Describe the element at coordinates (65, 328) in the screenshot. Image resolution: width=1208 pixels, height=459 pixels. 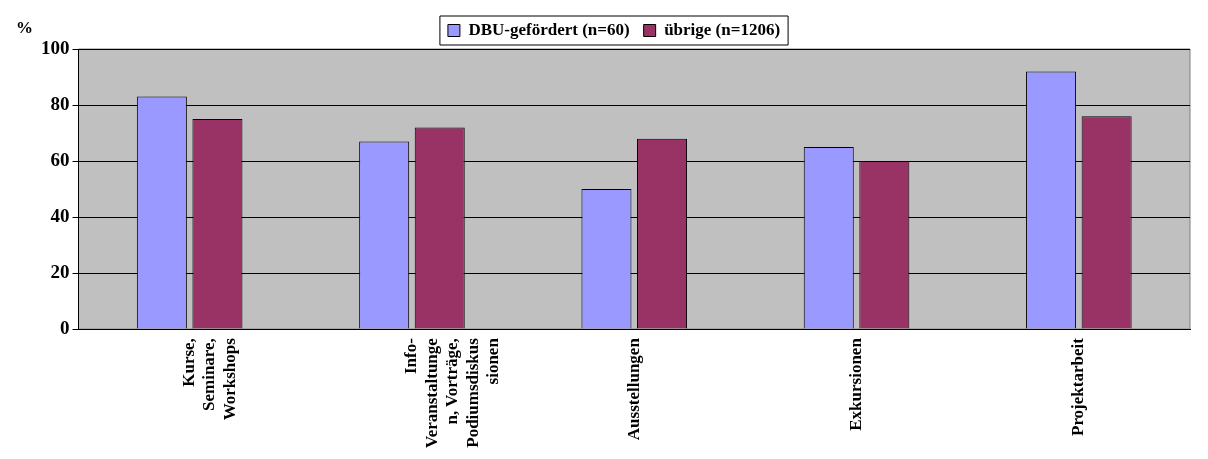
I see `y-tick-label: 0` at that location.